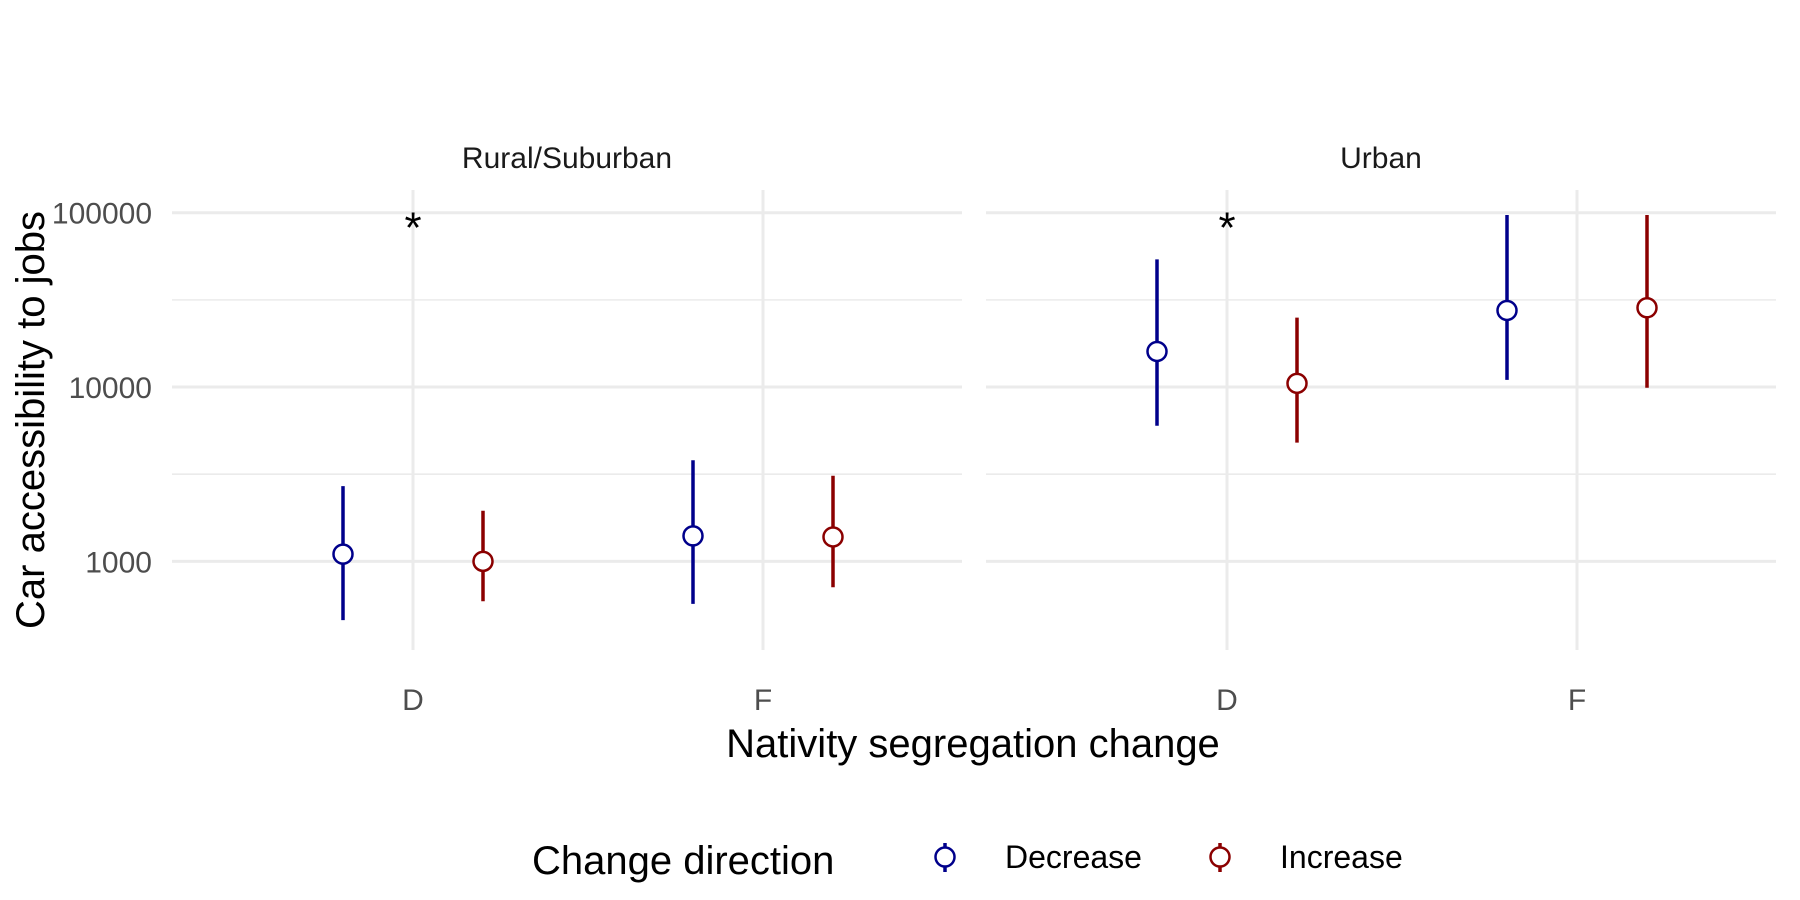  Describe the element at coordinates (31, 420) in the screenshot. I see `y-axis-title: Car accessibility to jobs` at that location.